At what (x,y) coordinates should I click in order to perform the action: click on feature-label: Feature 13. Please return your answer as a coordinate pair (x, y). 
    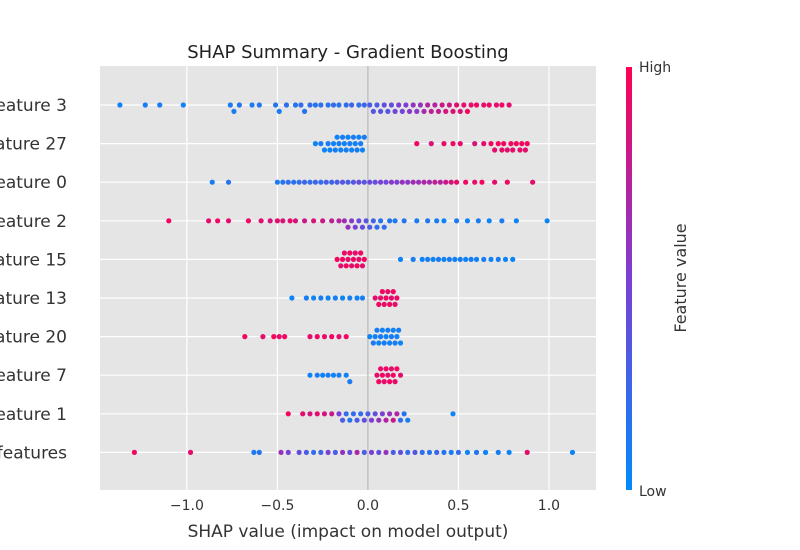
    Looking at the image, I should click on (33, 299).